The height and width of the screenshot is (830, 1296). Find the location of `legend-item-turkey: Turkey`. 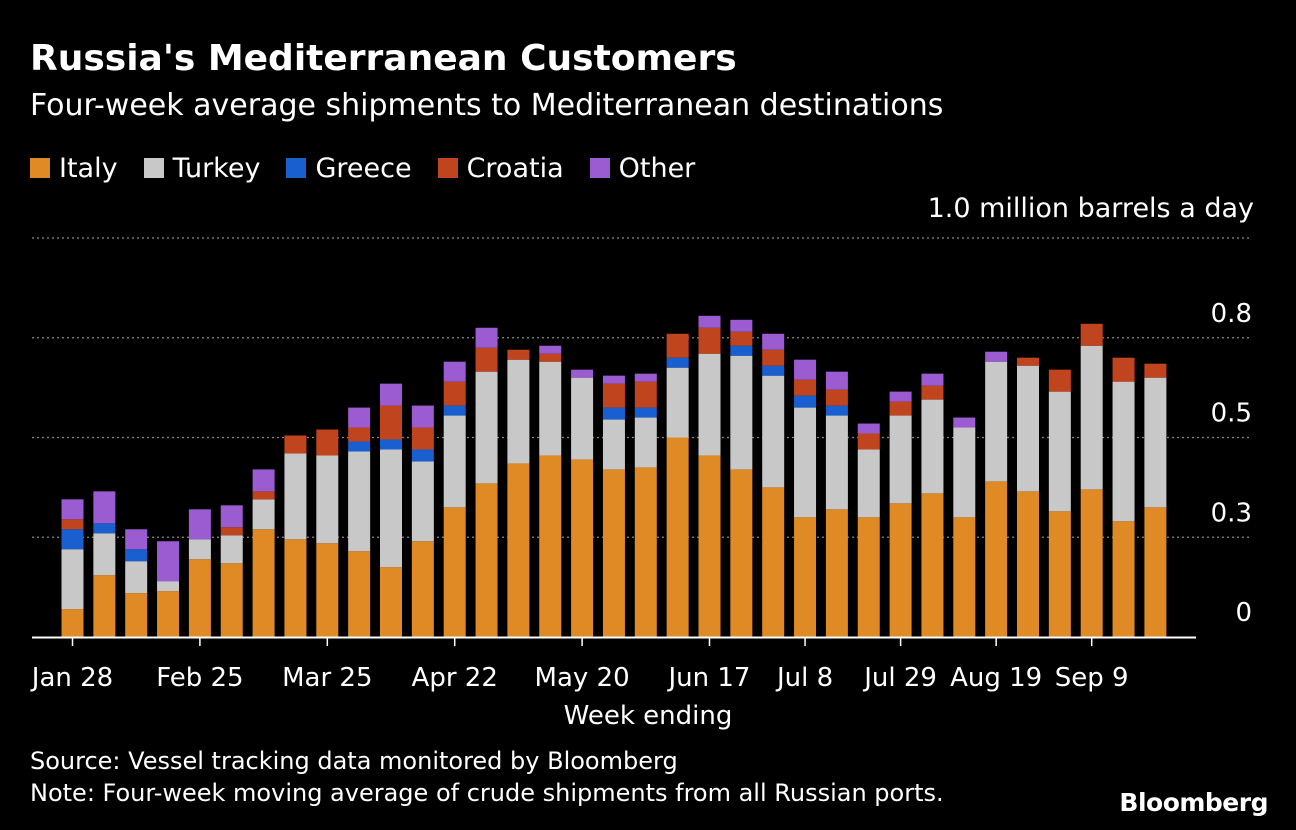

legend-item-turkey: Turkey is located at coordinates (201, 168).